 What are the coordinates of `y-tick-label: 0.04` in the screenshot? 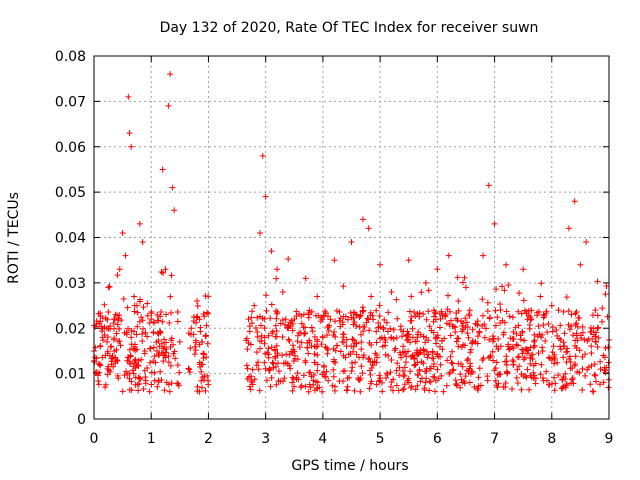 It's located at (70, 239).